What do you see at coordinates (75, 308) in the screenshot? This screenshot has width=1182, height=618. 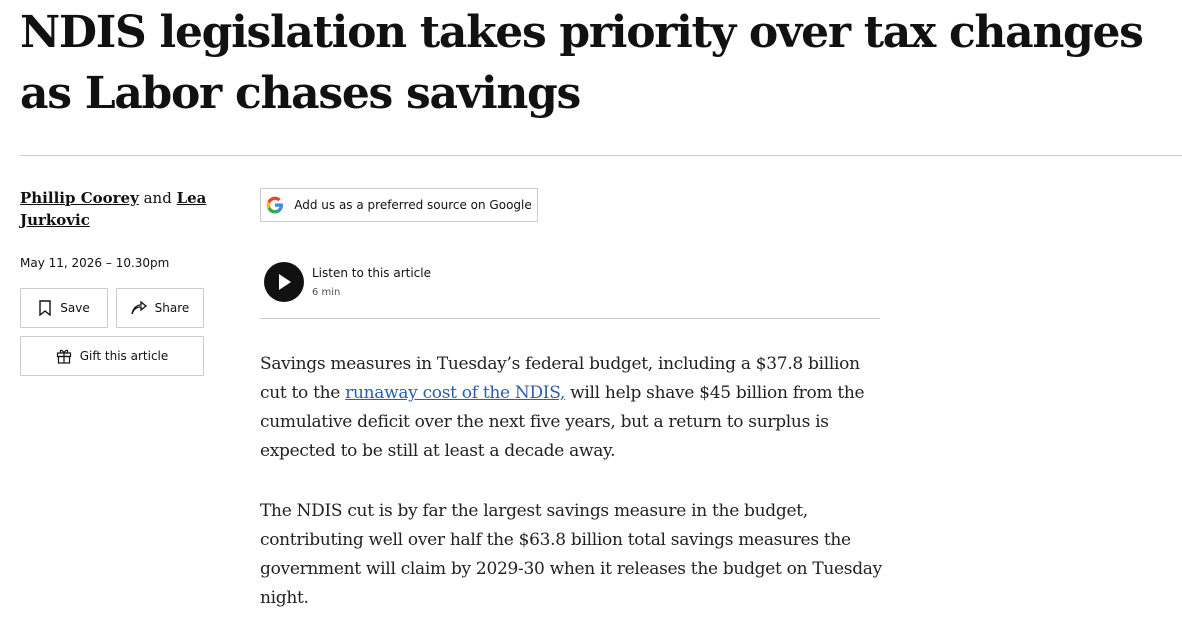 I see `save-label: Save` at bounding box center [75, 308].